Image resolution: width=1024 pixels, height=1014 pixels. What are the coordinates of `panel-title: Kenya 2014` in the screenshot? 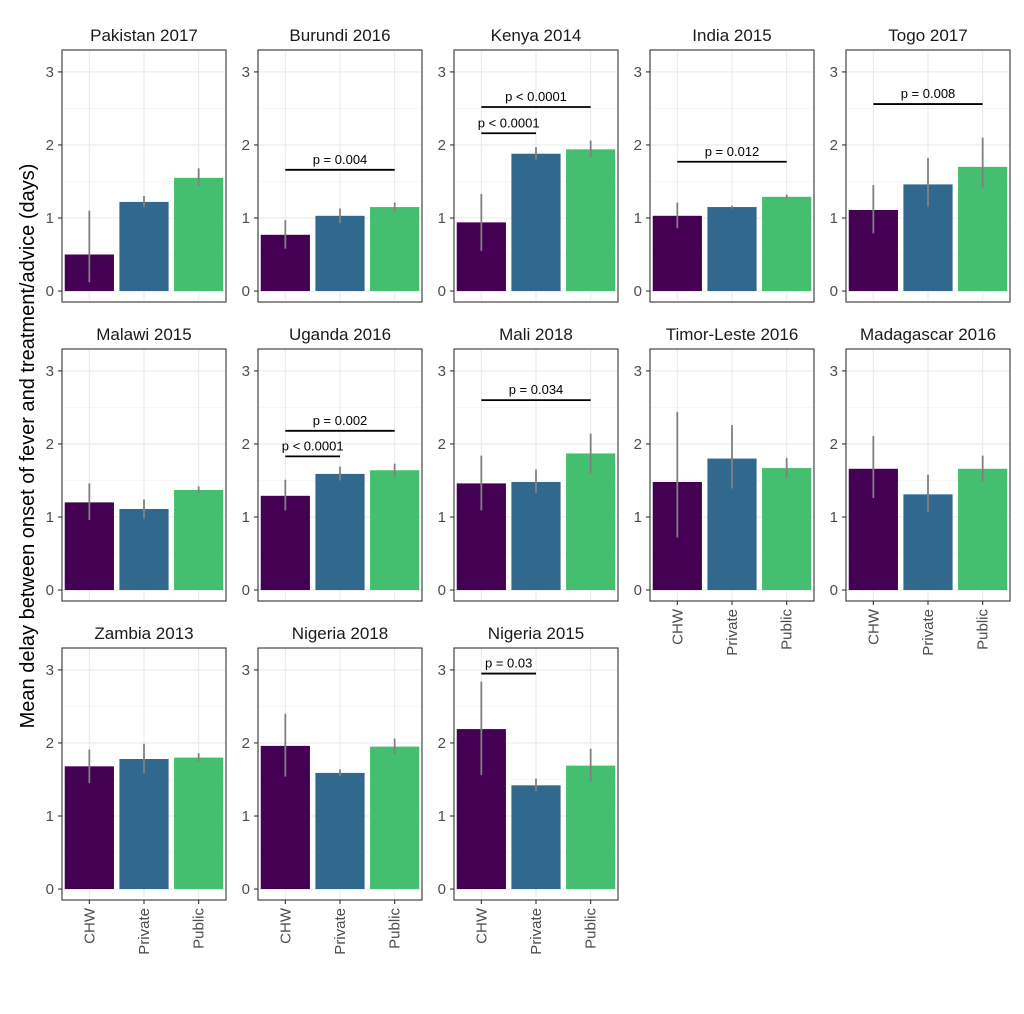 It's located at (536, 35).